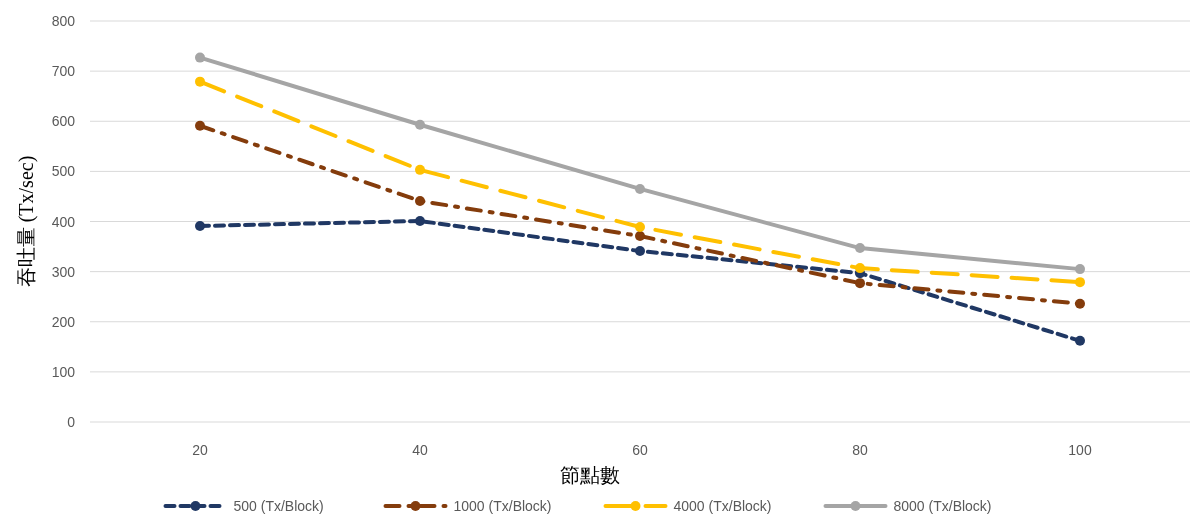  Describe the element at coordinates (640, 450) in the screenshot. I see `x-tick-label: 60` at that location.